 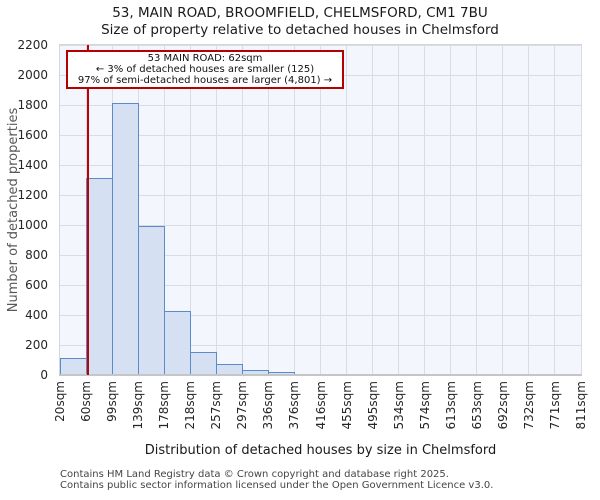 What do you see at coordinates (138, 405) in the screenshot?
I see `x-tick-label: 139sqm` at bounding box center [138, 405].